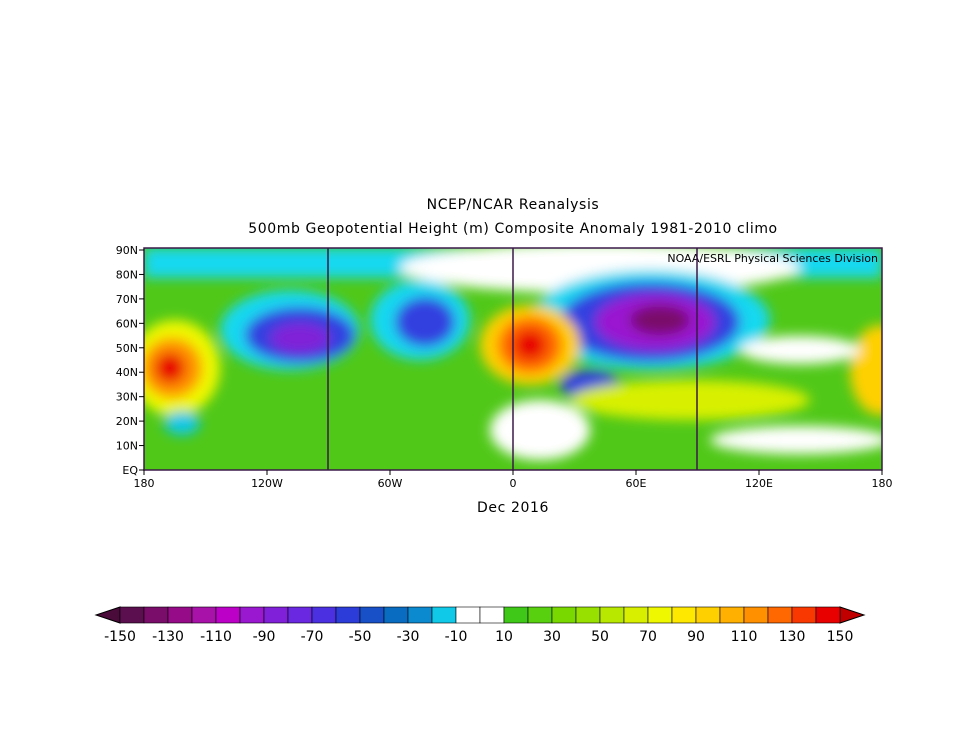 This screenshot has height=742, width=960. Describe the element at coordinates (772, 258) in the screenshot. I see `credit: NOAA/ESRL Physical Sciences Division` at that location.